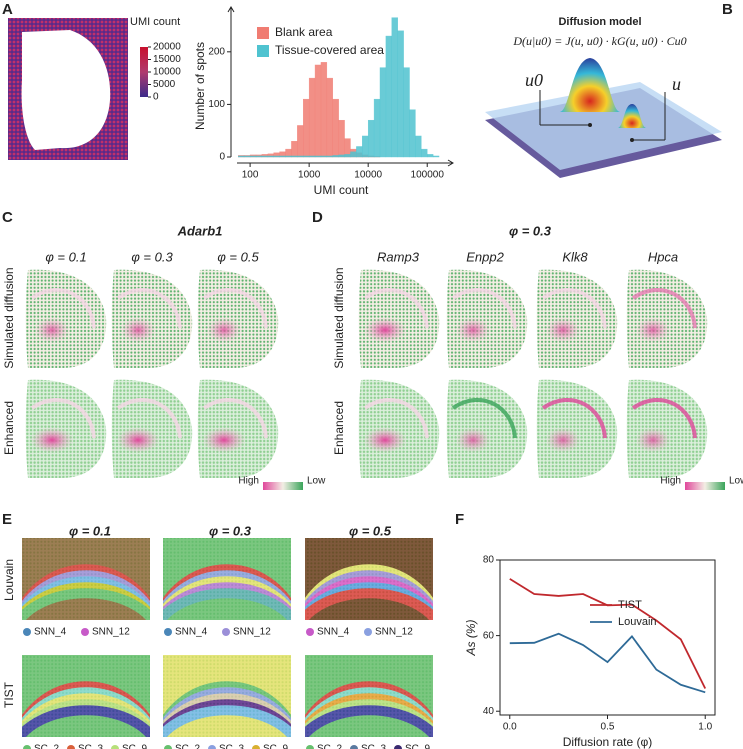  Describe the element at coordinates (341, 190) in the screenshot. I see `x-axis-title: UMI count` at that location.